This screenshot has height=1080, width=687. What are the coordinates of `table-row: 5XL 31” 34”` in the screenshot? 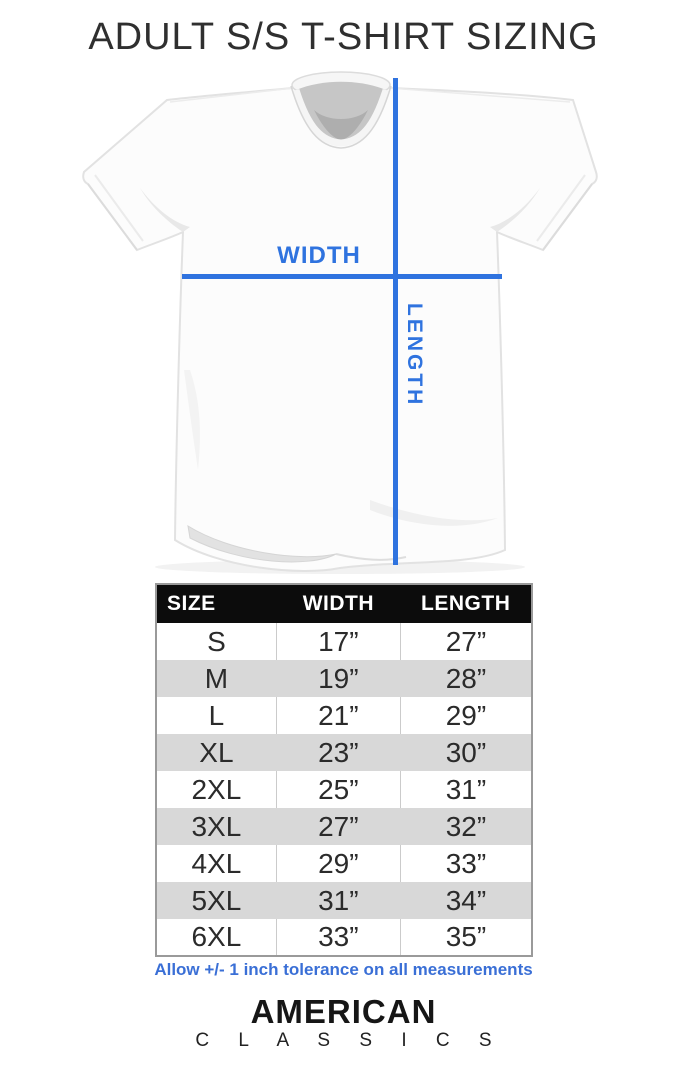 It's located at (344, 900).